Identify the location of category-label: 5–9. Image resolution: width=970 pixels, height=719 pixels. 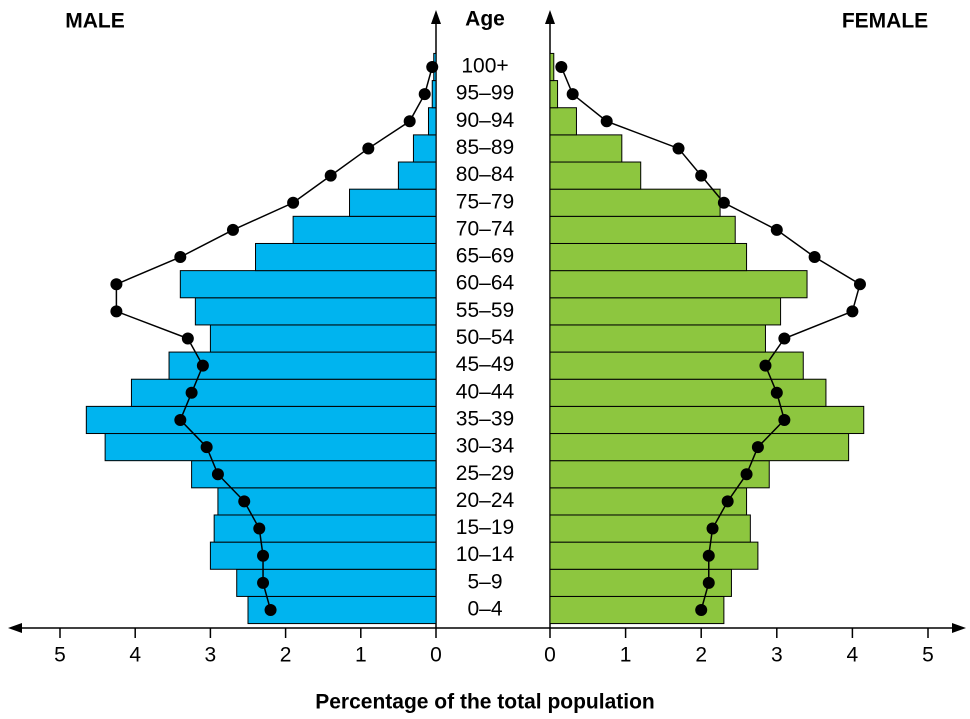
(484, 581).